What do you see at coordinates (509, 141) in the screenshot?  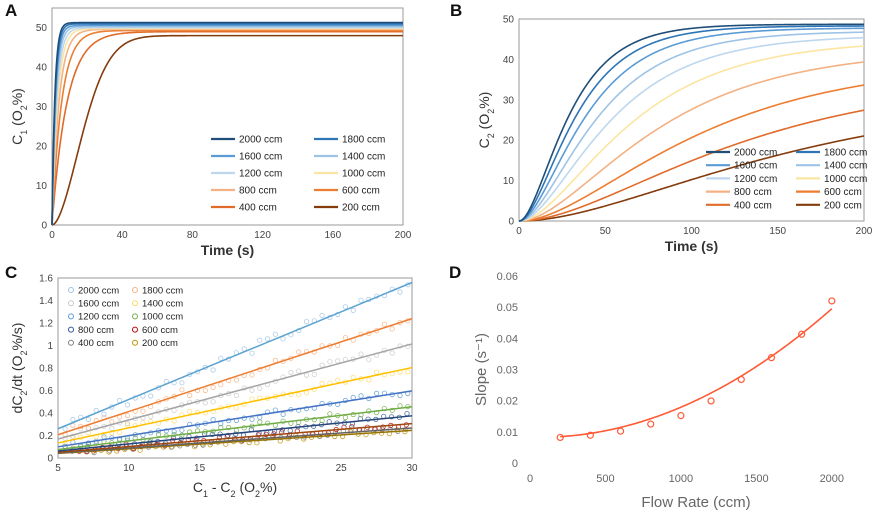 I see `y-tick-label: 20` at bounding box center [509, 141].